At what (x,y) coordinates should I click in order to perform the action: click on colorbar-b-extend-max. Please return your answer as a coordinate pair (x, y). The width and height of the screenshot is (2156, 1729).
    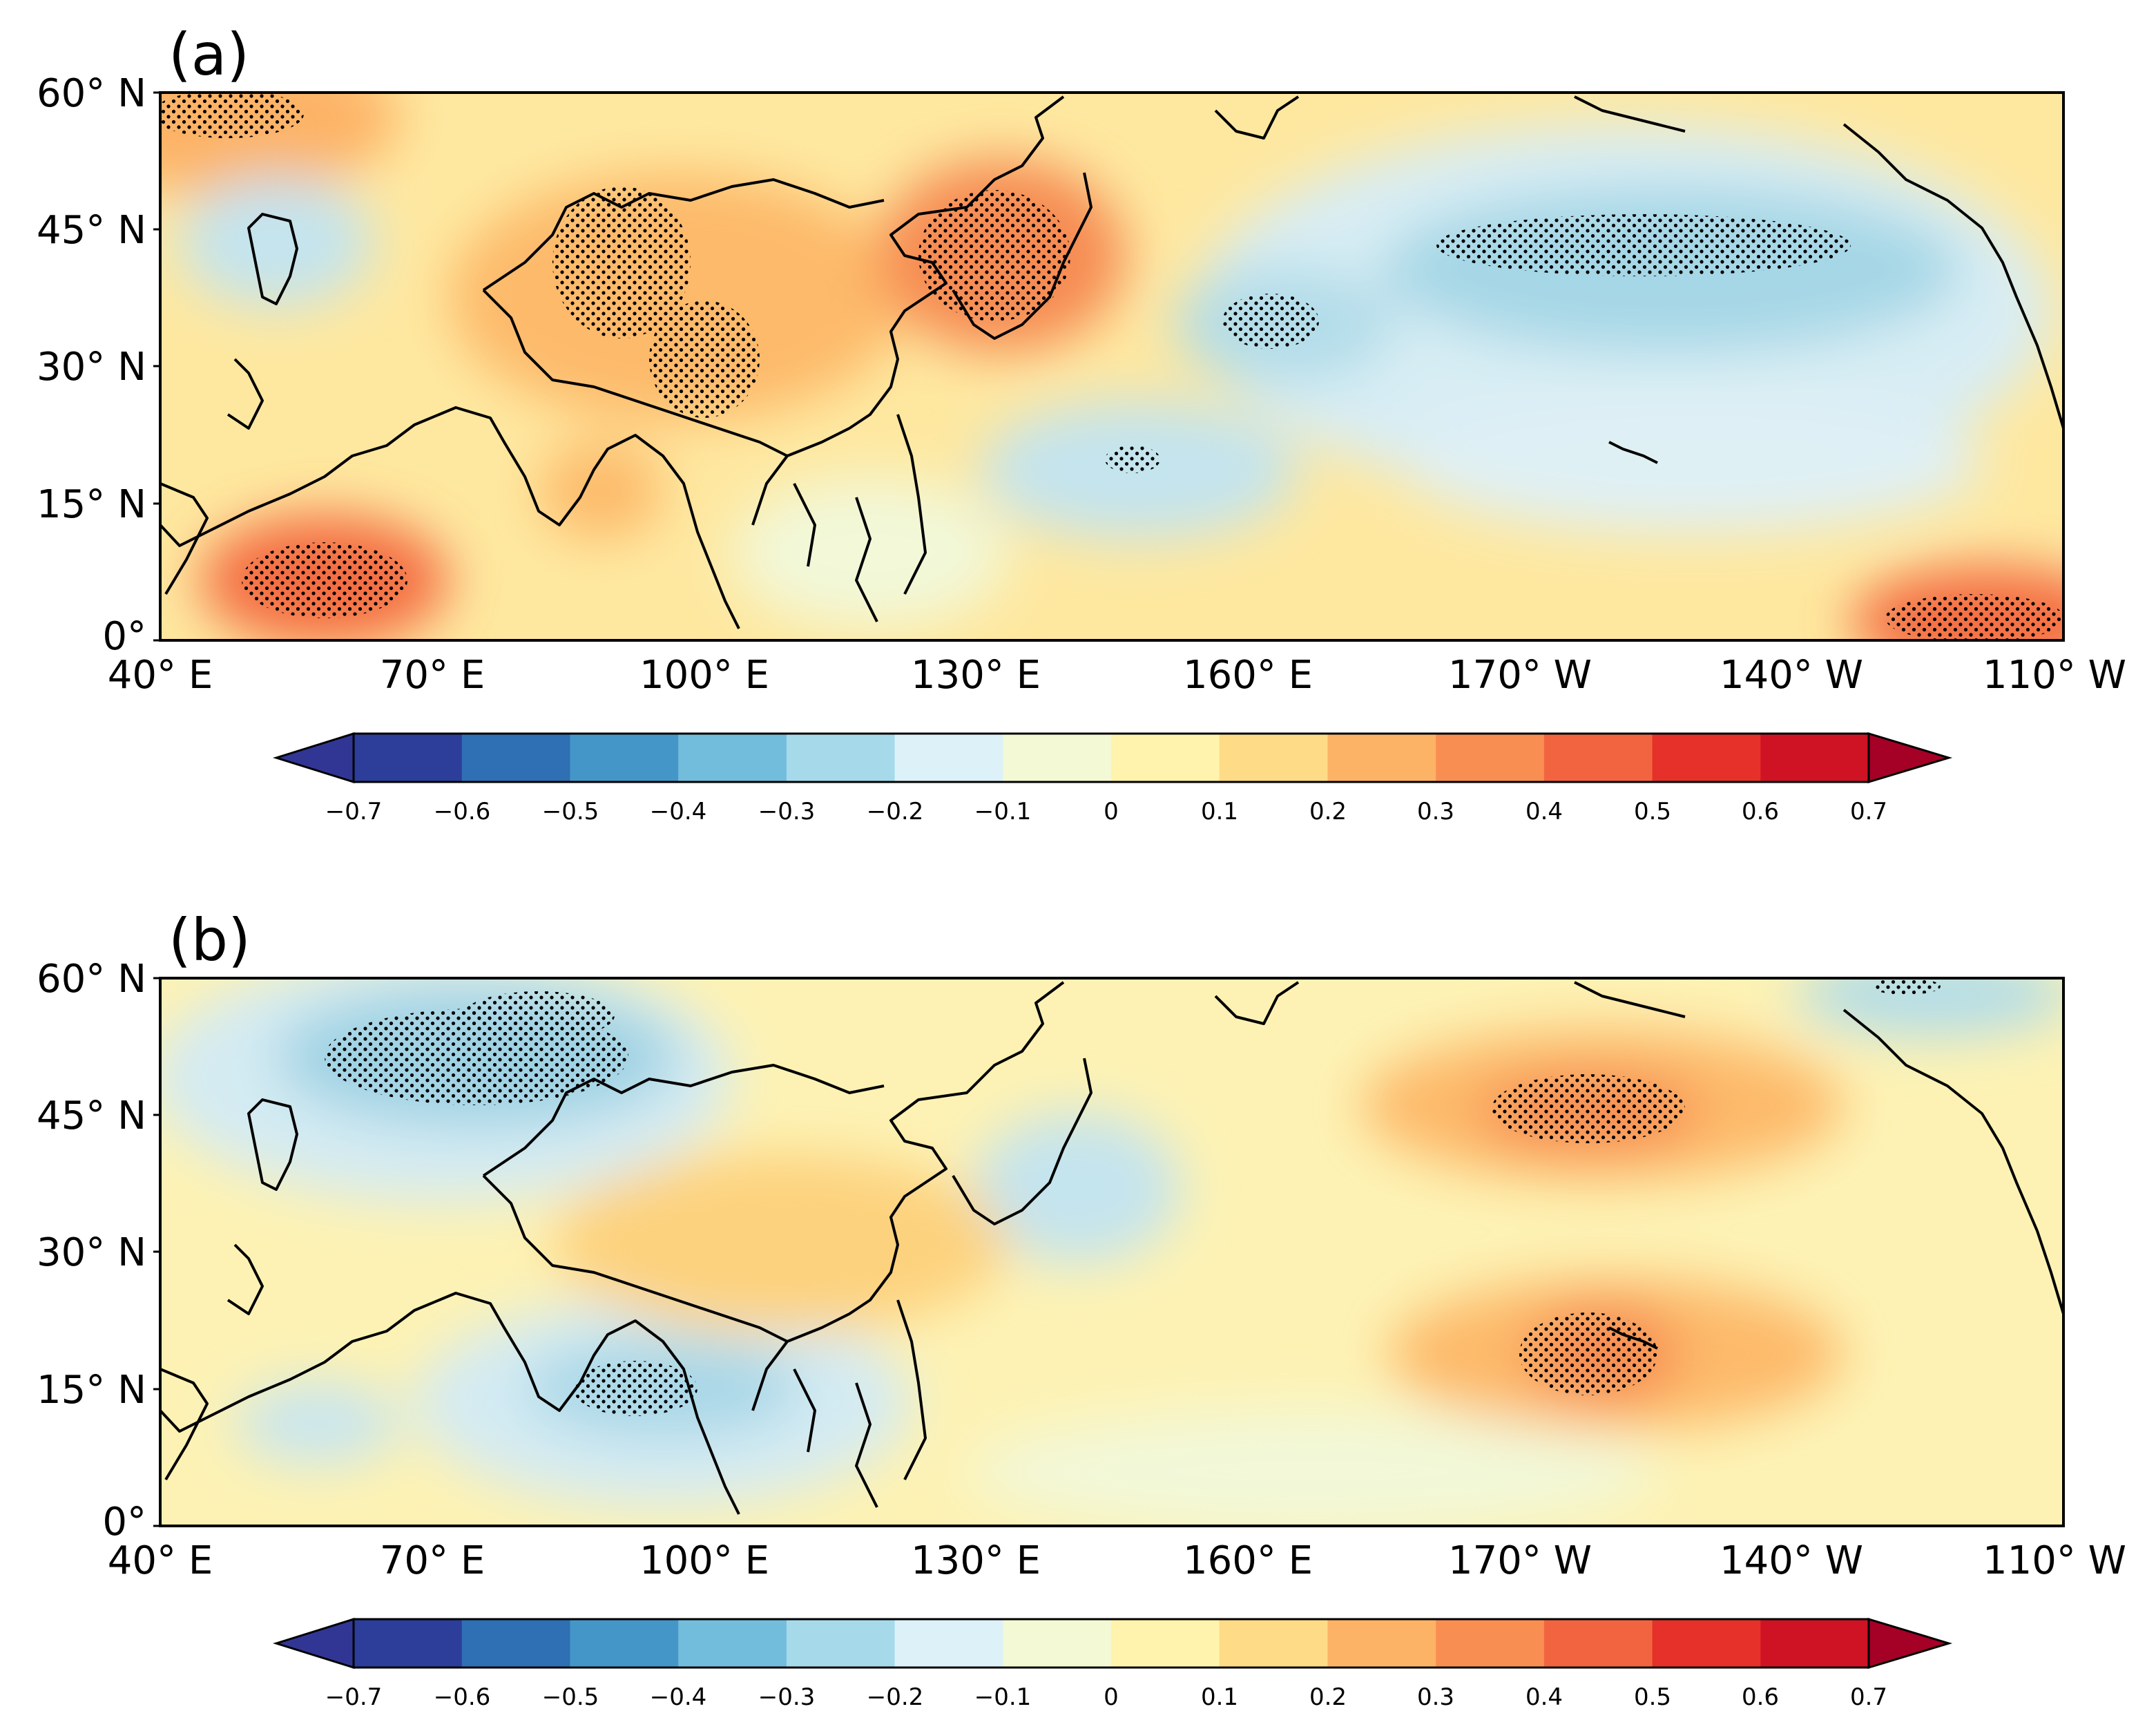
    Looking at the image, I should click on (1910, 1643).